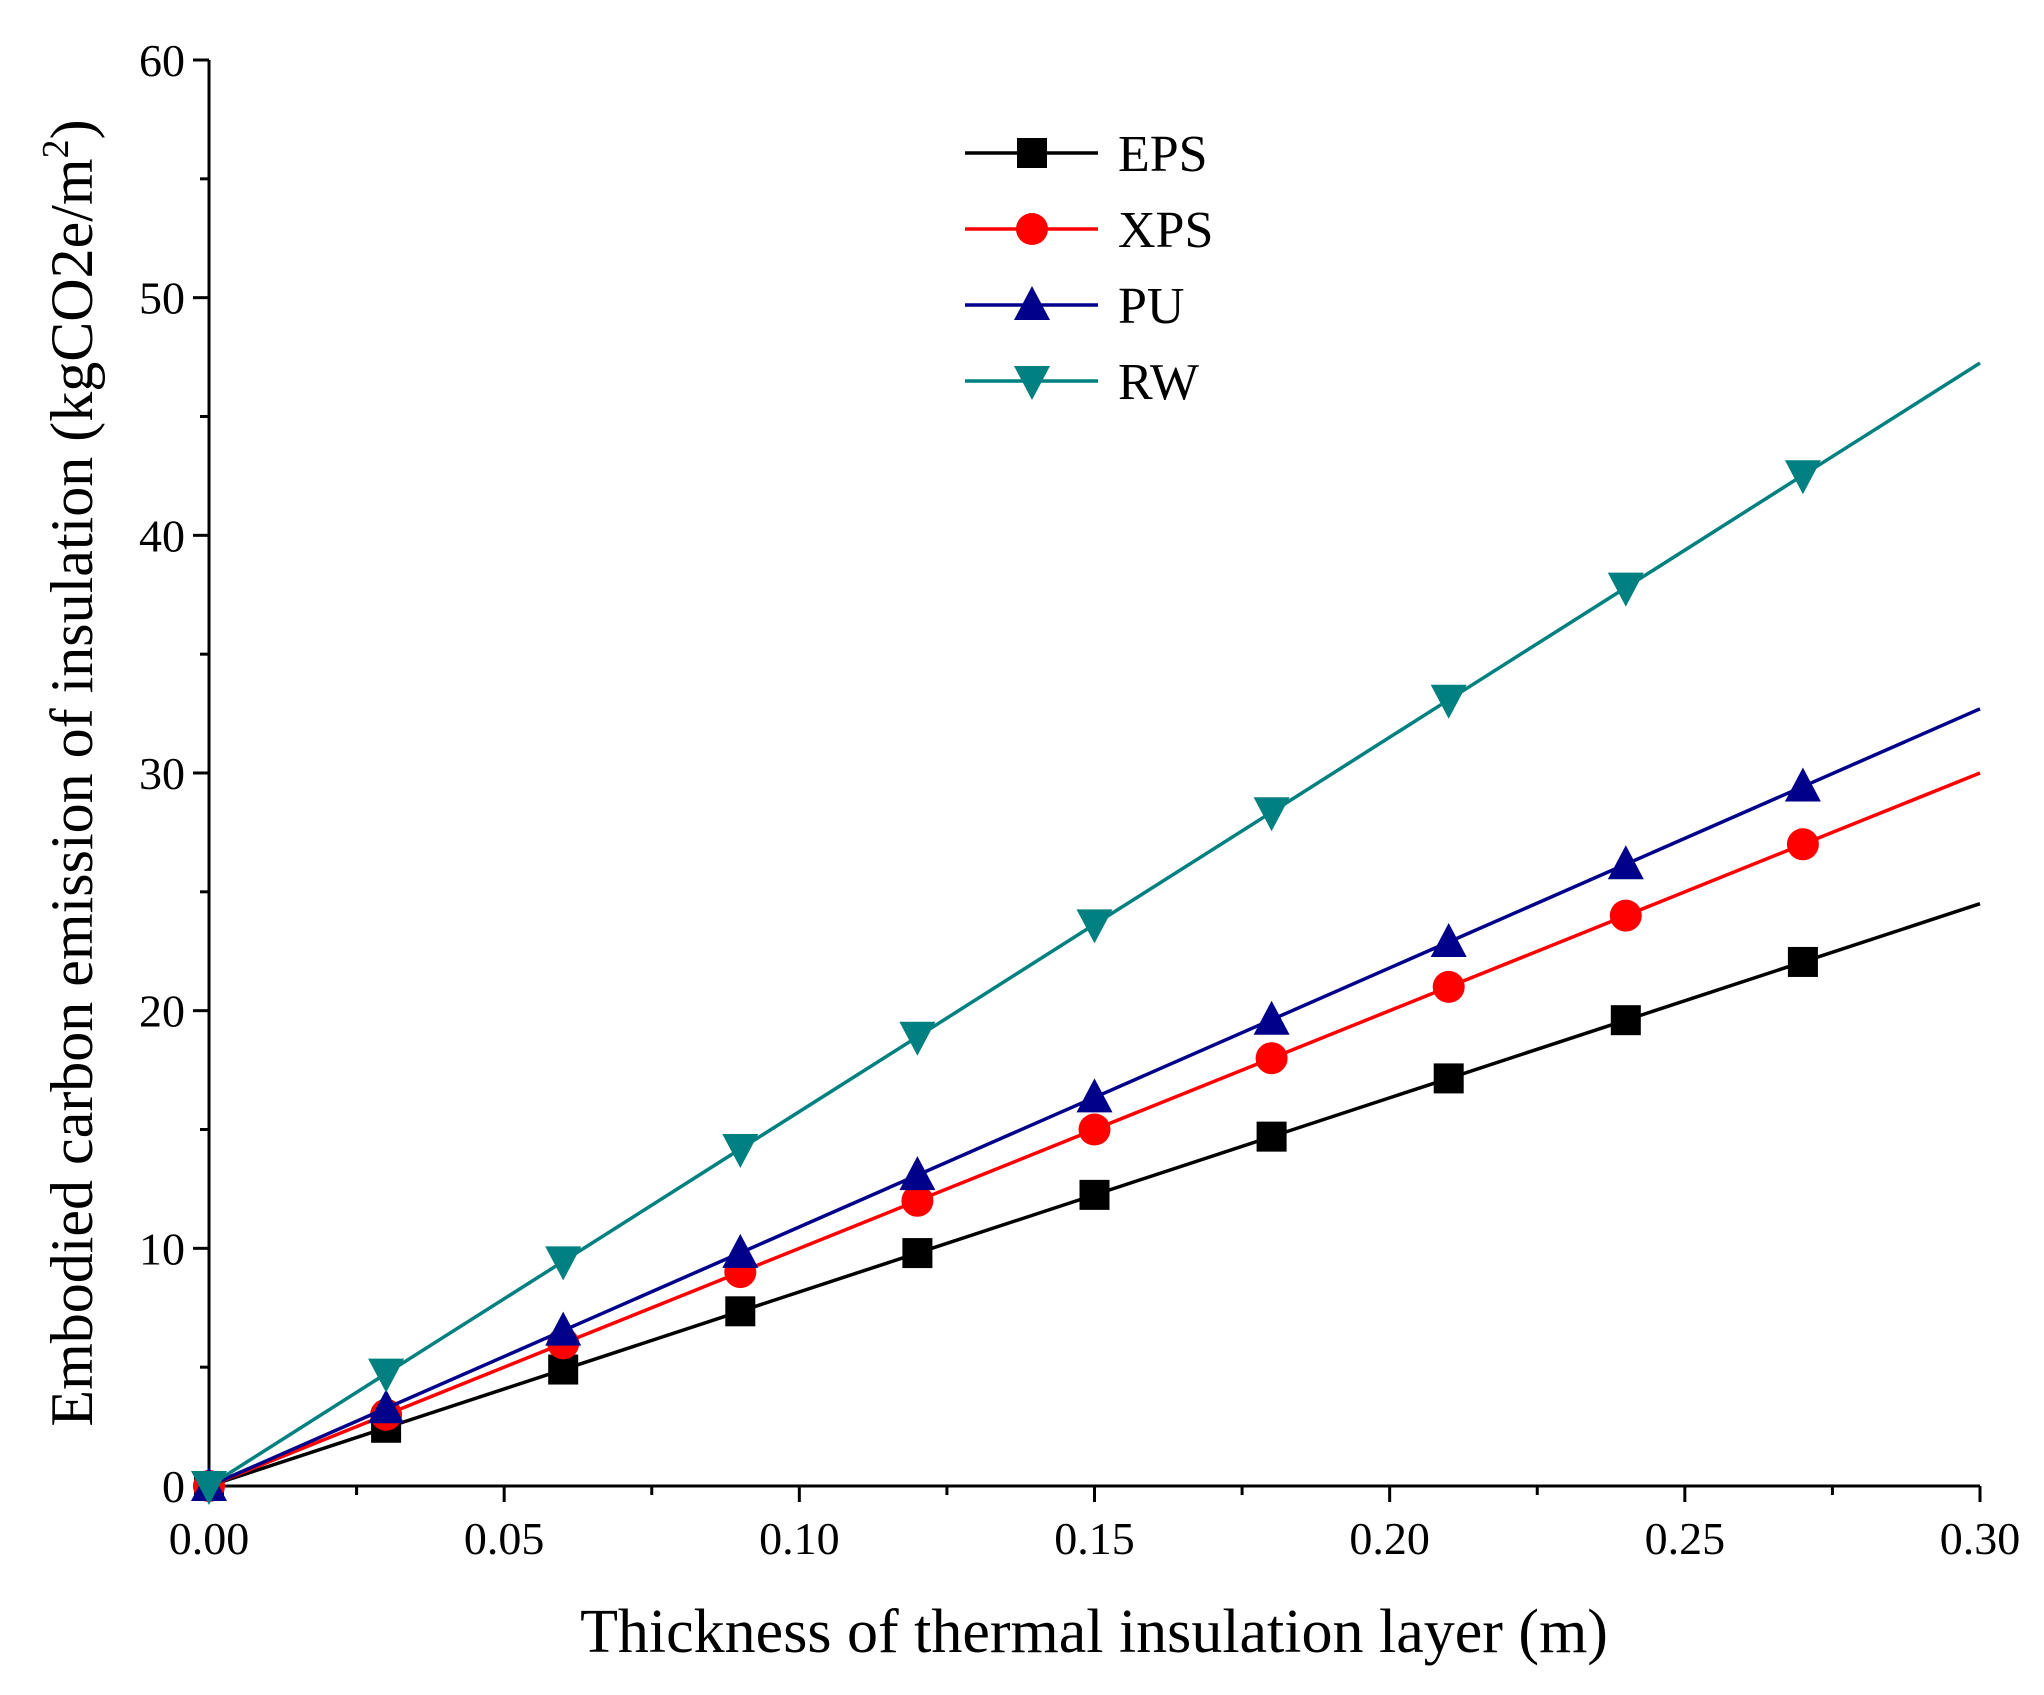 The width and height of the screenshot is (2044, 1695). I want to click on legend-item-eps: EPS, so click(1086, 154).